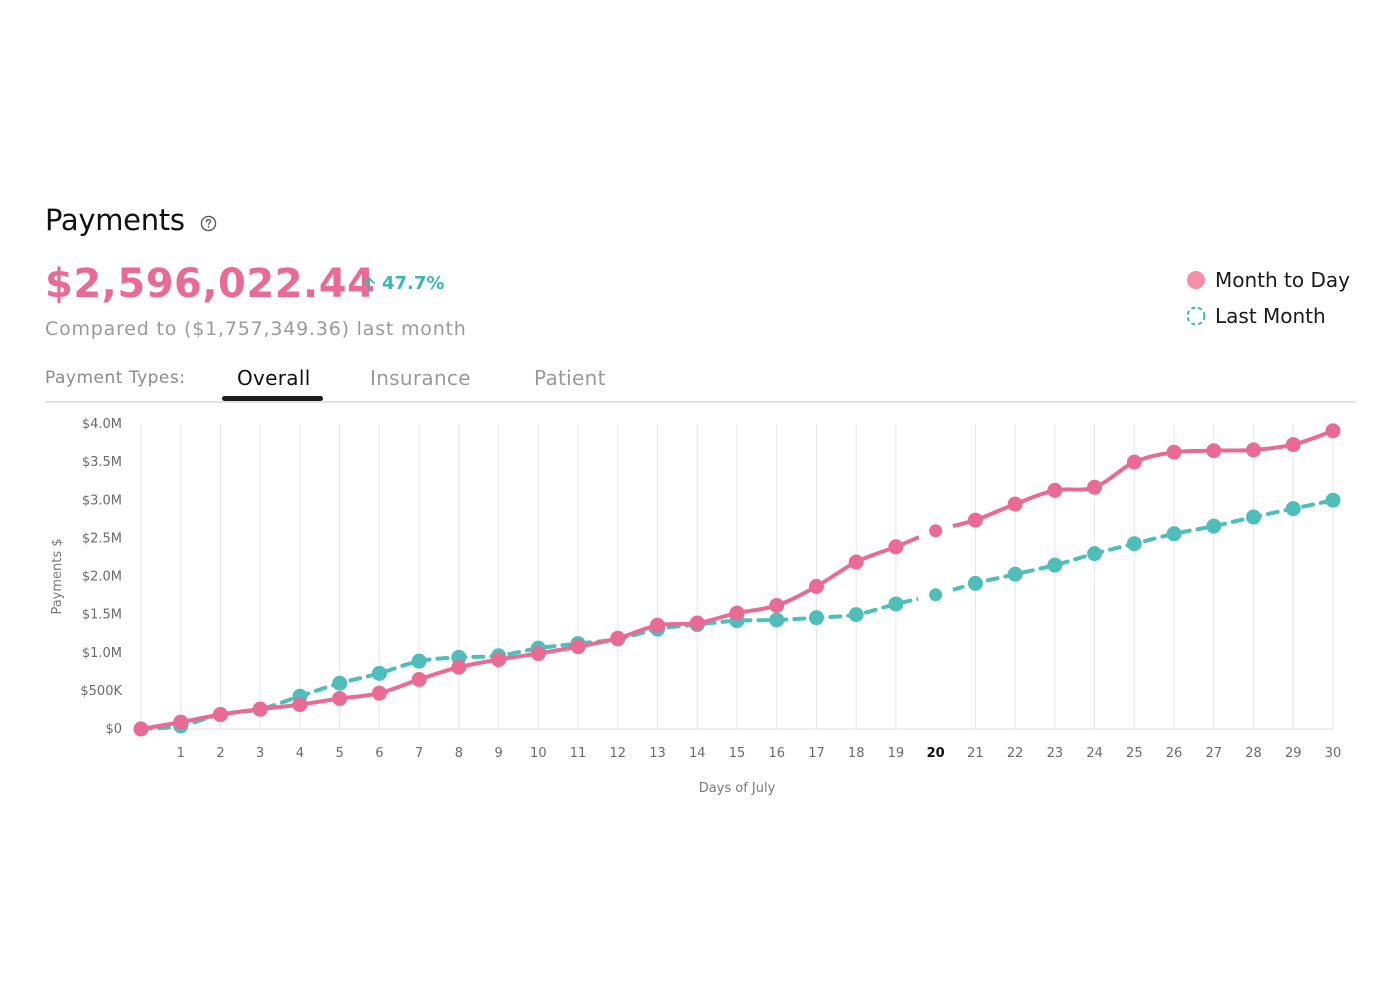 The height and width of the screenshot is (1000, 1400). I want to click on y-tick-label: $4.0M, so click(102, 424).